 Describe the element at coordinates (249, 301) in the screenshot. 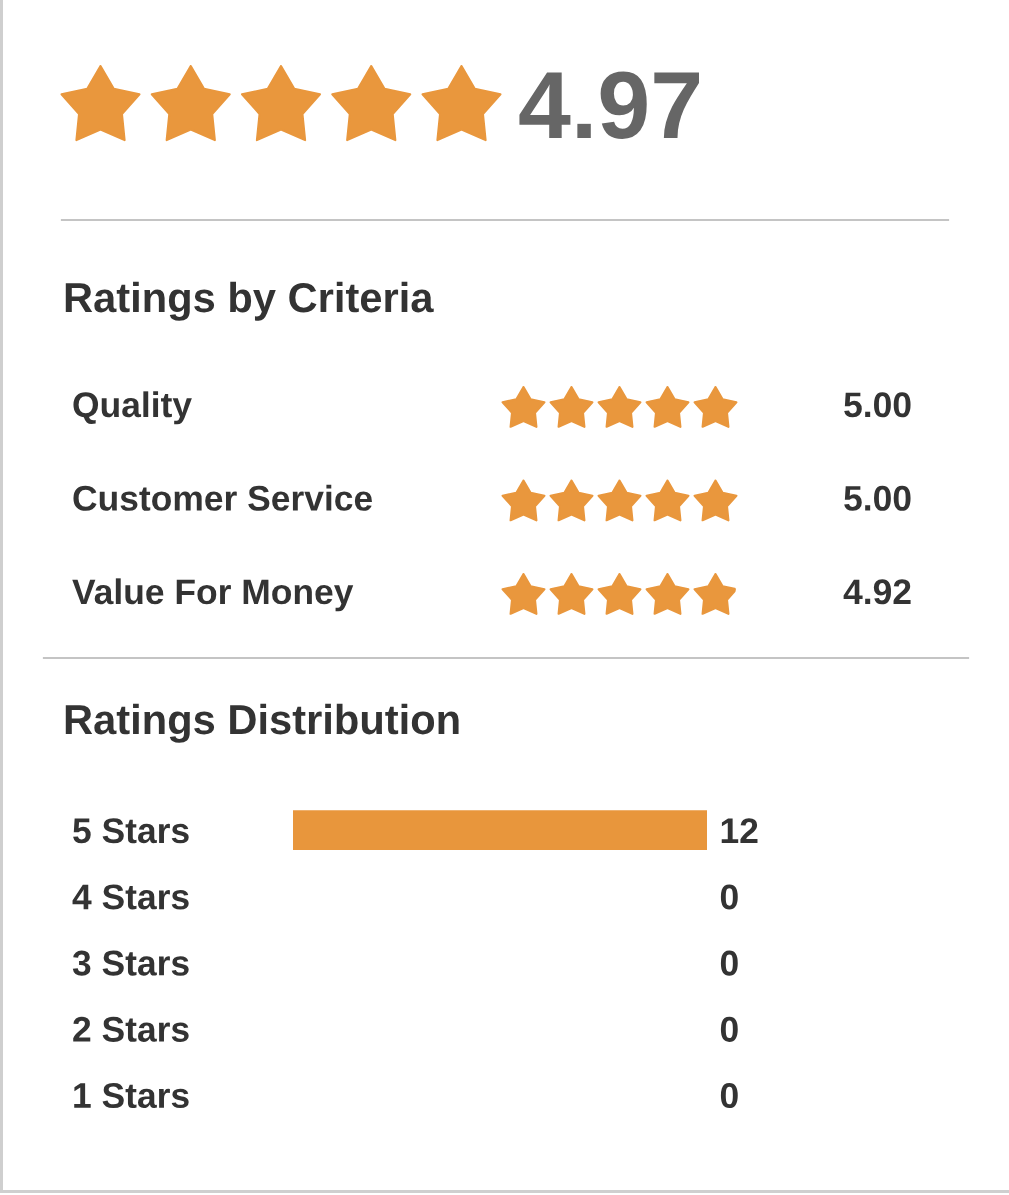

I see `text: Ratings by Criteria` at that location.